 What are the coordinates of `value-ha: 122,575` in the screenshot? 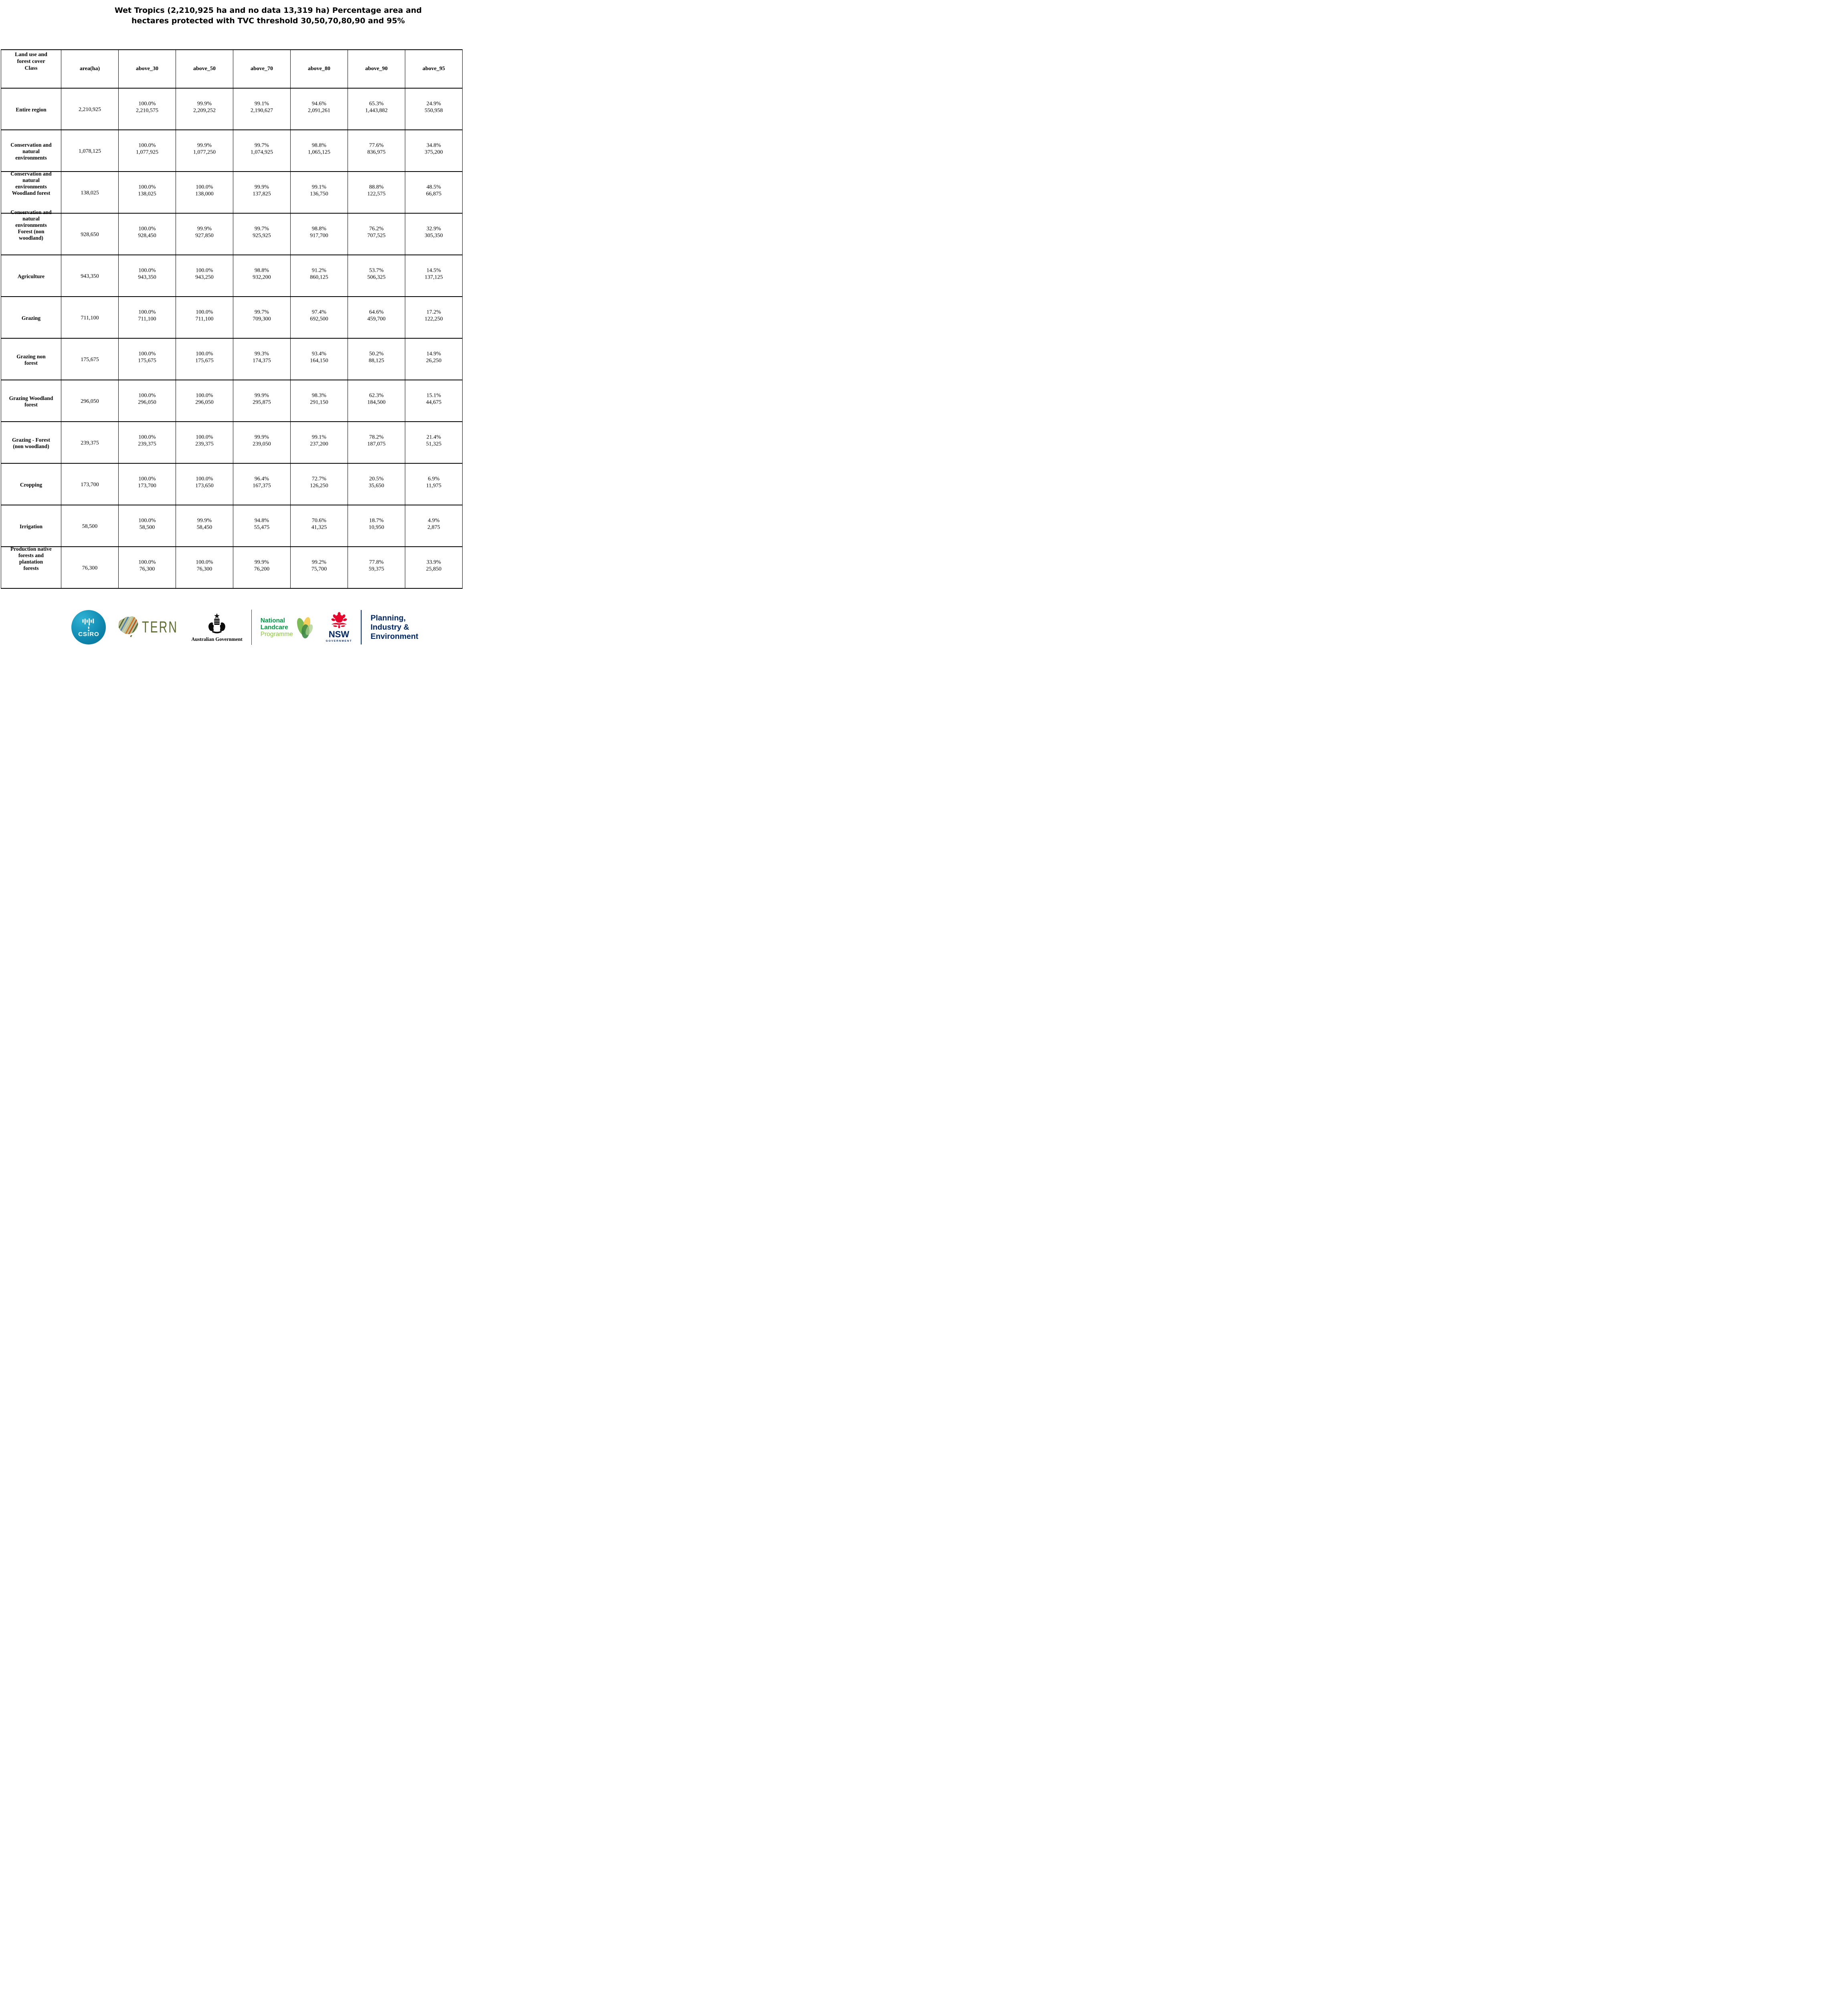 It's located at (376, 194).